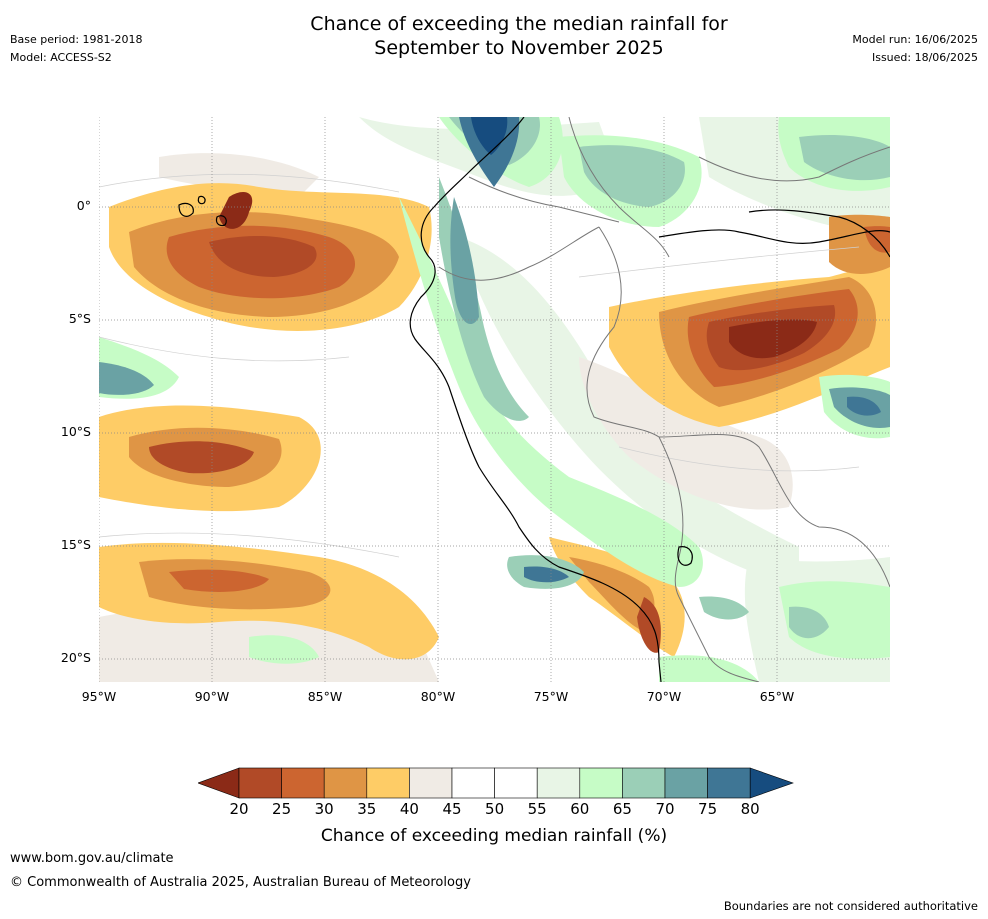  What do you see at coordinates (551, 696) in the screenshot?
I see `lon-tick-75w: 75°W` at bounding box center [551, 696].